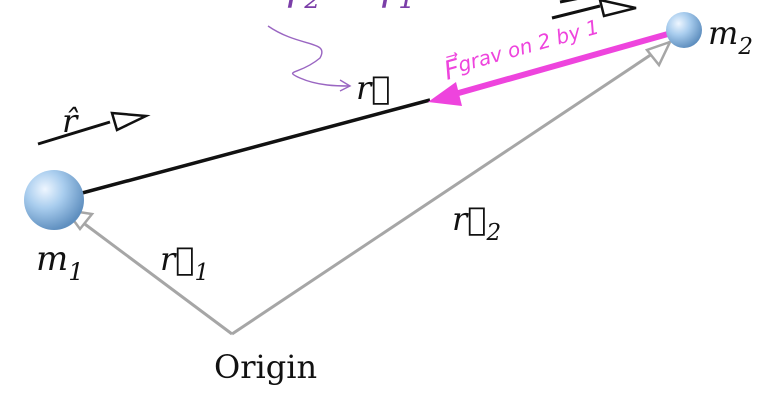 Image resolution: width=777 pixels, height=408 pixels. I want to click on label-origin: Origin, so click(265, 367).